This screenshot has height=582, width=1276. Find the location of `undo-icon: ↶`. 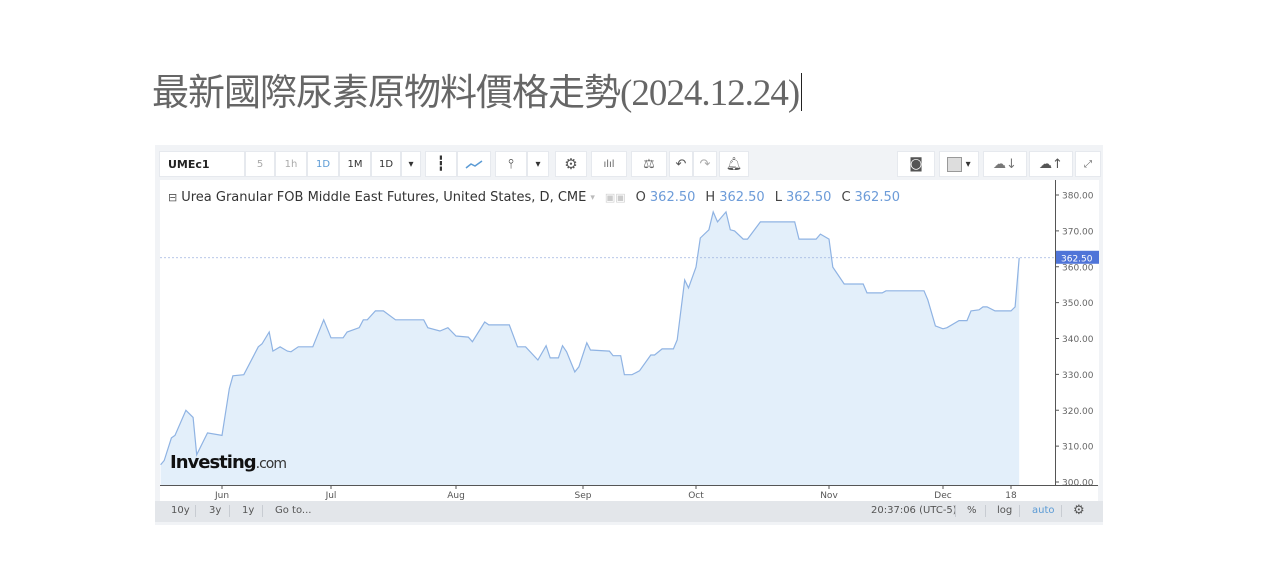

undo-icon: ↶ is located at coordinates (681, 164).